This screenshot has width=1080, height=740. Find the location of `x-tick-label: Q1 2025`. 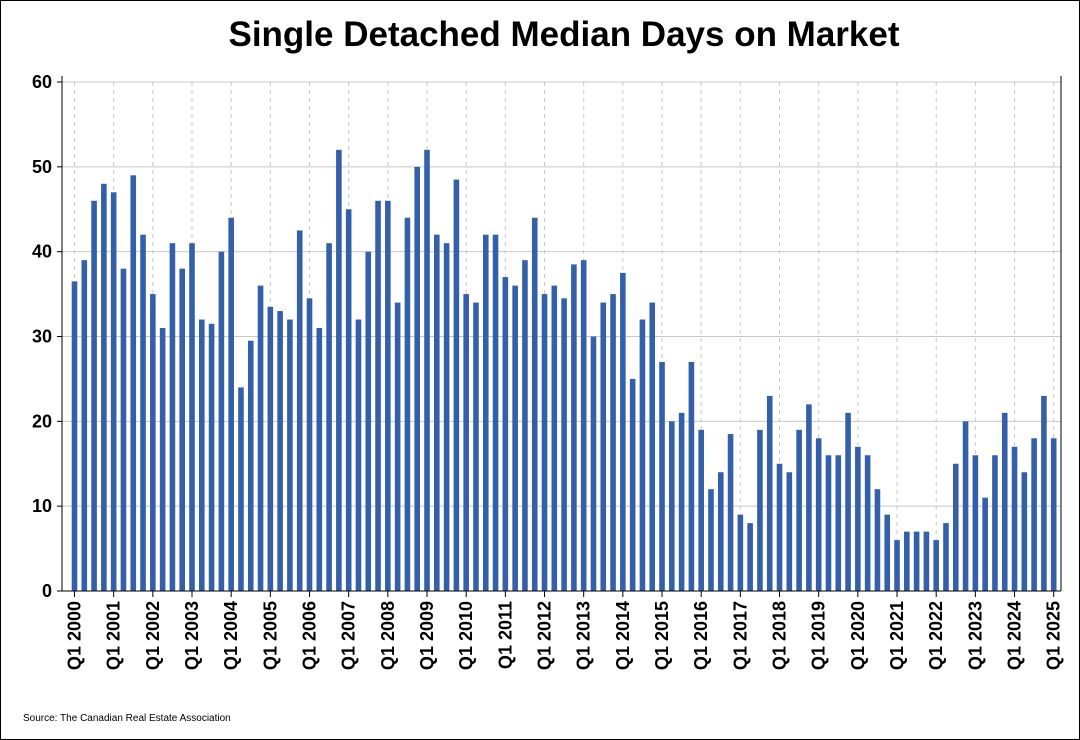

x-tick-label: Q1 2025 is located at coordinates (1054, 635).